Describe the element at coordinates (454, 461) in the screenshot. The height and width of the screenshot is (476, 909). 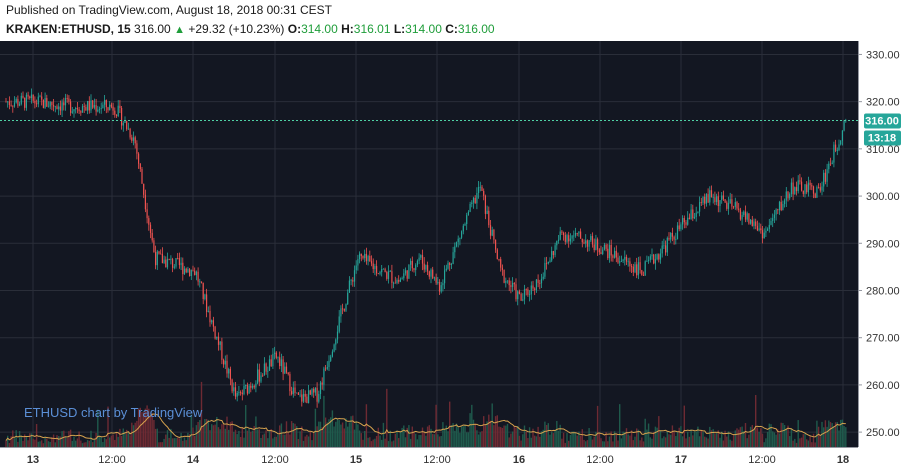
I see `time-axis: 13 12:00 14 12:00 15 12:00 16 12:00 17 12:00 18` at that location.